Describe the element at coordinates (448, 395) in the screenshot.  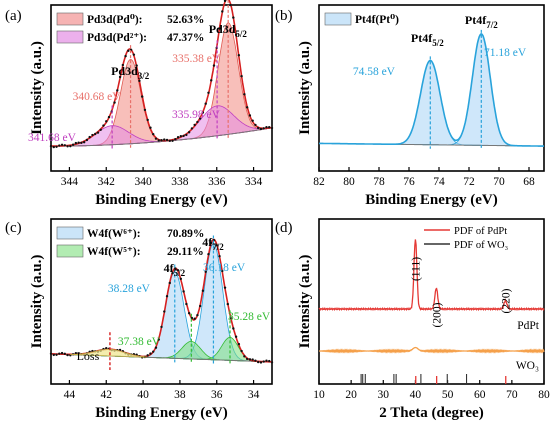
I see `x-tick-label: 50` at that location.